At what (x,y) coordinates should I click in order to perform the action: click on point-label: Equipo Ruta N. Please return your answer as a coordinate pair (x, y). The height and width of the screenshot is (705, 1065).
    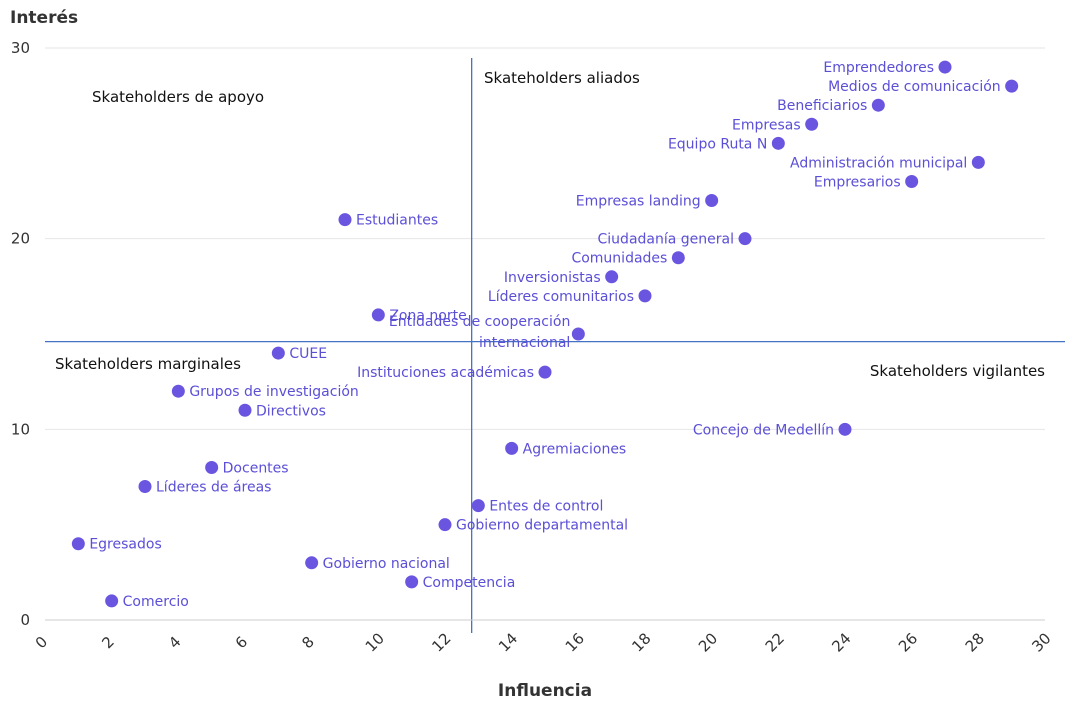
    Looking at the image, I should click on (717, 144).